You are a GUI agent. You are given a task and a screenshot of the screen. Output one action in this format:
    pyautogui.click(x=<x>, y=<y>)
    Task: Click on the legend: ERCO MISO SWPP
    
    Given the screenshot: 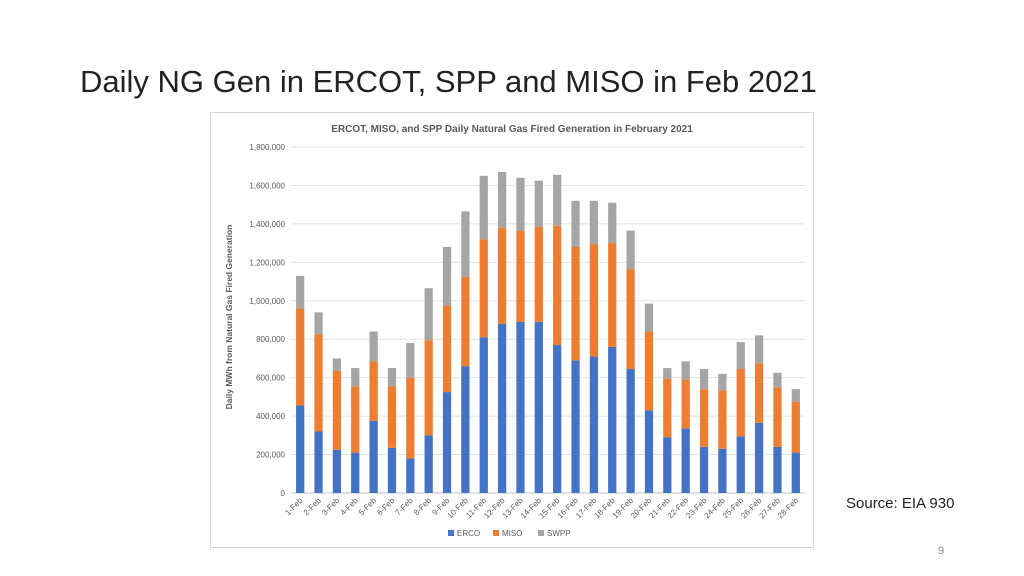 What is the action you would take?
    pyautogui.click(x=509, y=533)
    